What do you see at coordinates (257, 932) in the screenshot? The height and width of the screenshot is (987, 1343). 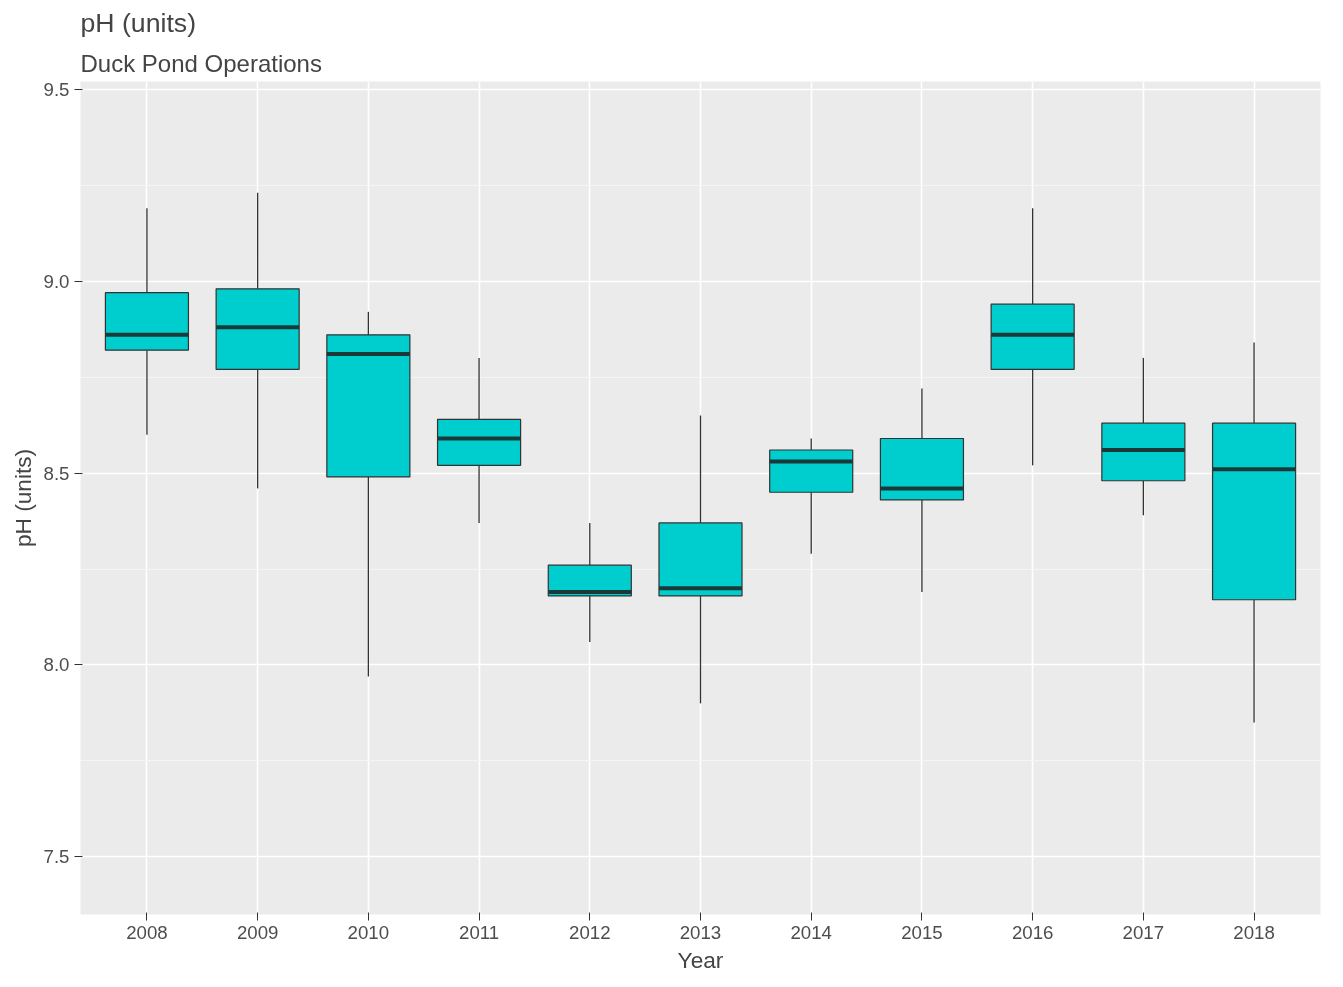 I see `x-tick-label: 2009` at bounding box center [257, 932].